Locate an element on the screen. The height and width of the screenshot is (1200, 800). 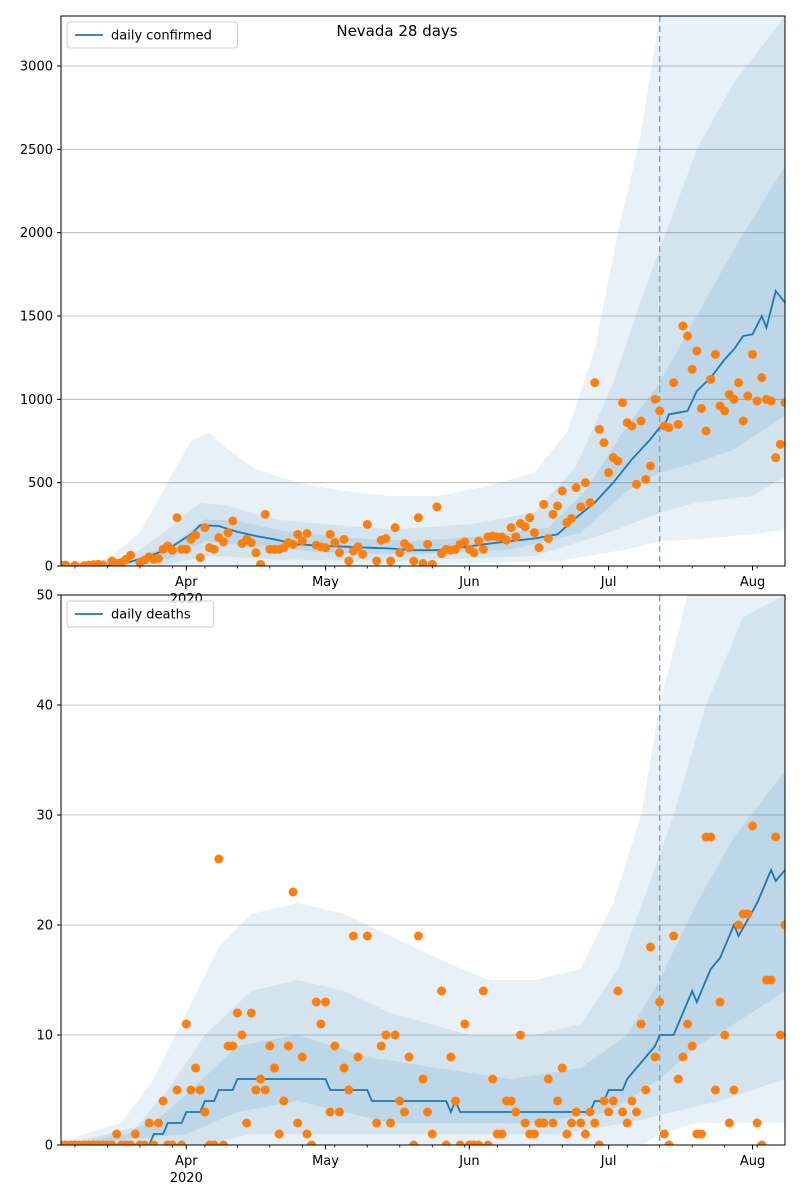
confirmed-y-tick-label: 500 is located at coordinates (40, 483).